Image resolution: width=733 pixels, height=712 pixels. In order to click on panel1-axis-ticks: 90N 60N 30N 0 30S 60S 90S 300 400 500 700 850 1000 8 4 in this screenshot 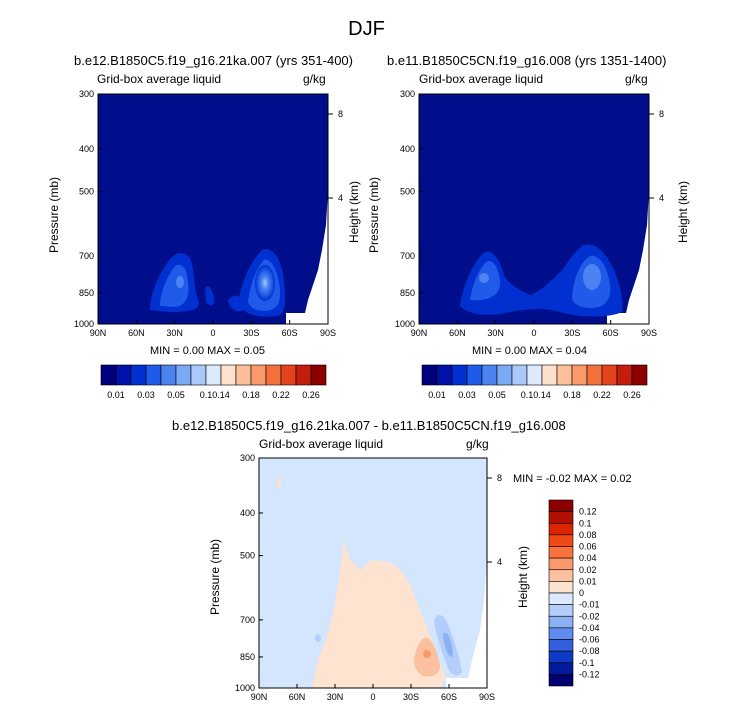, I will do `click(208, 213)`.